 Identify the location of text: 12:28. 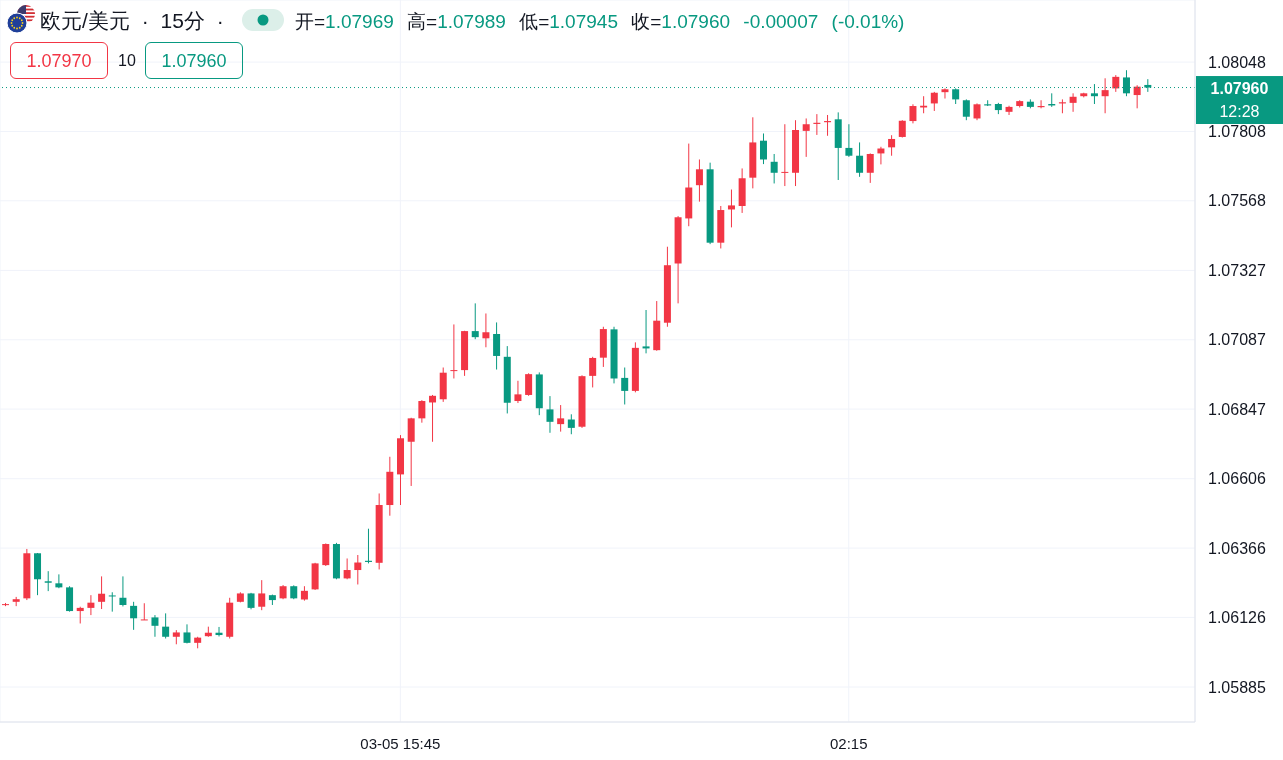
(1239, 112).